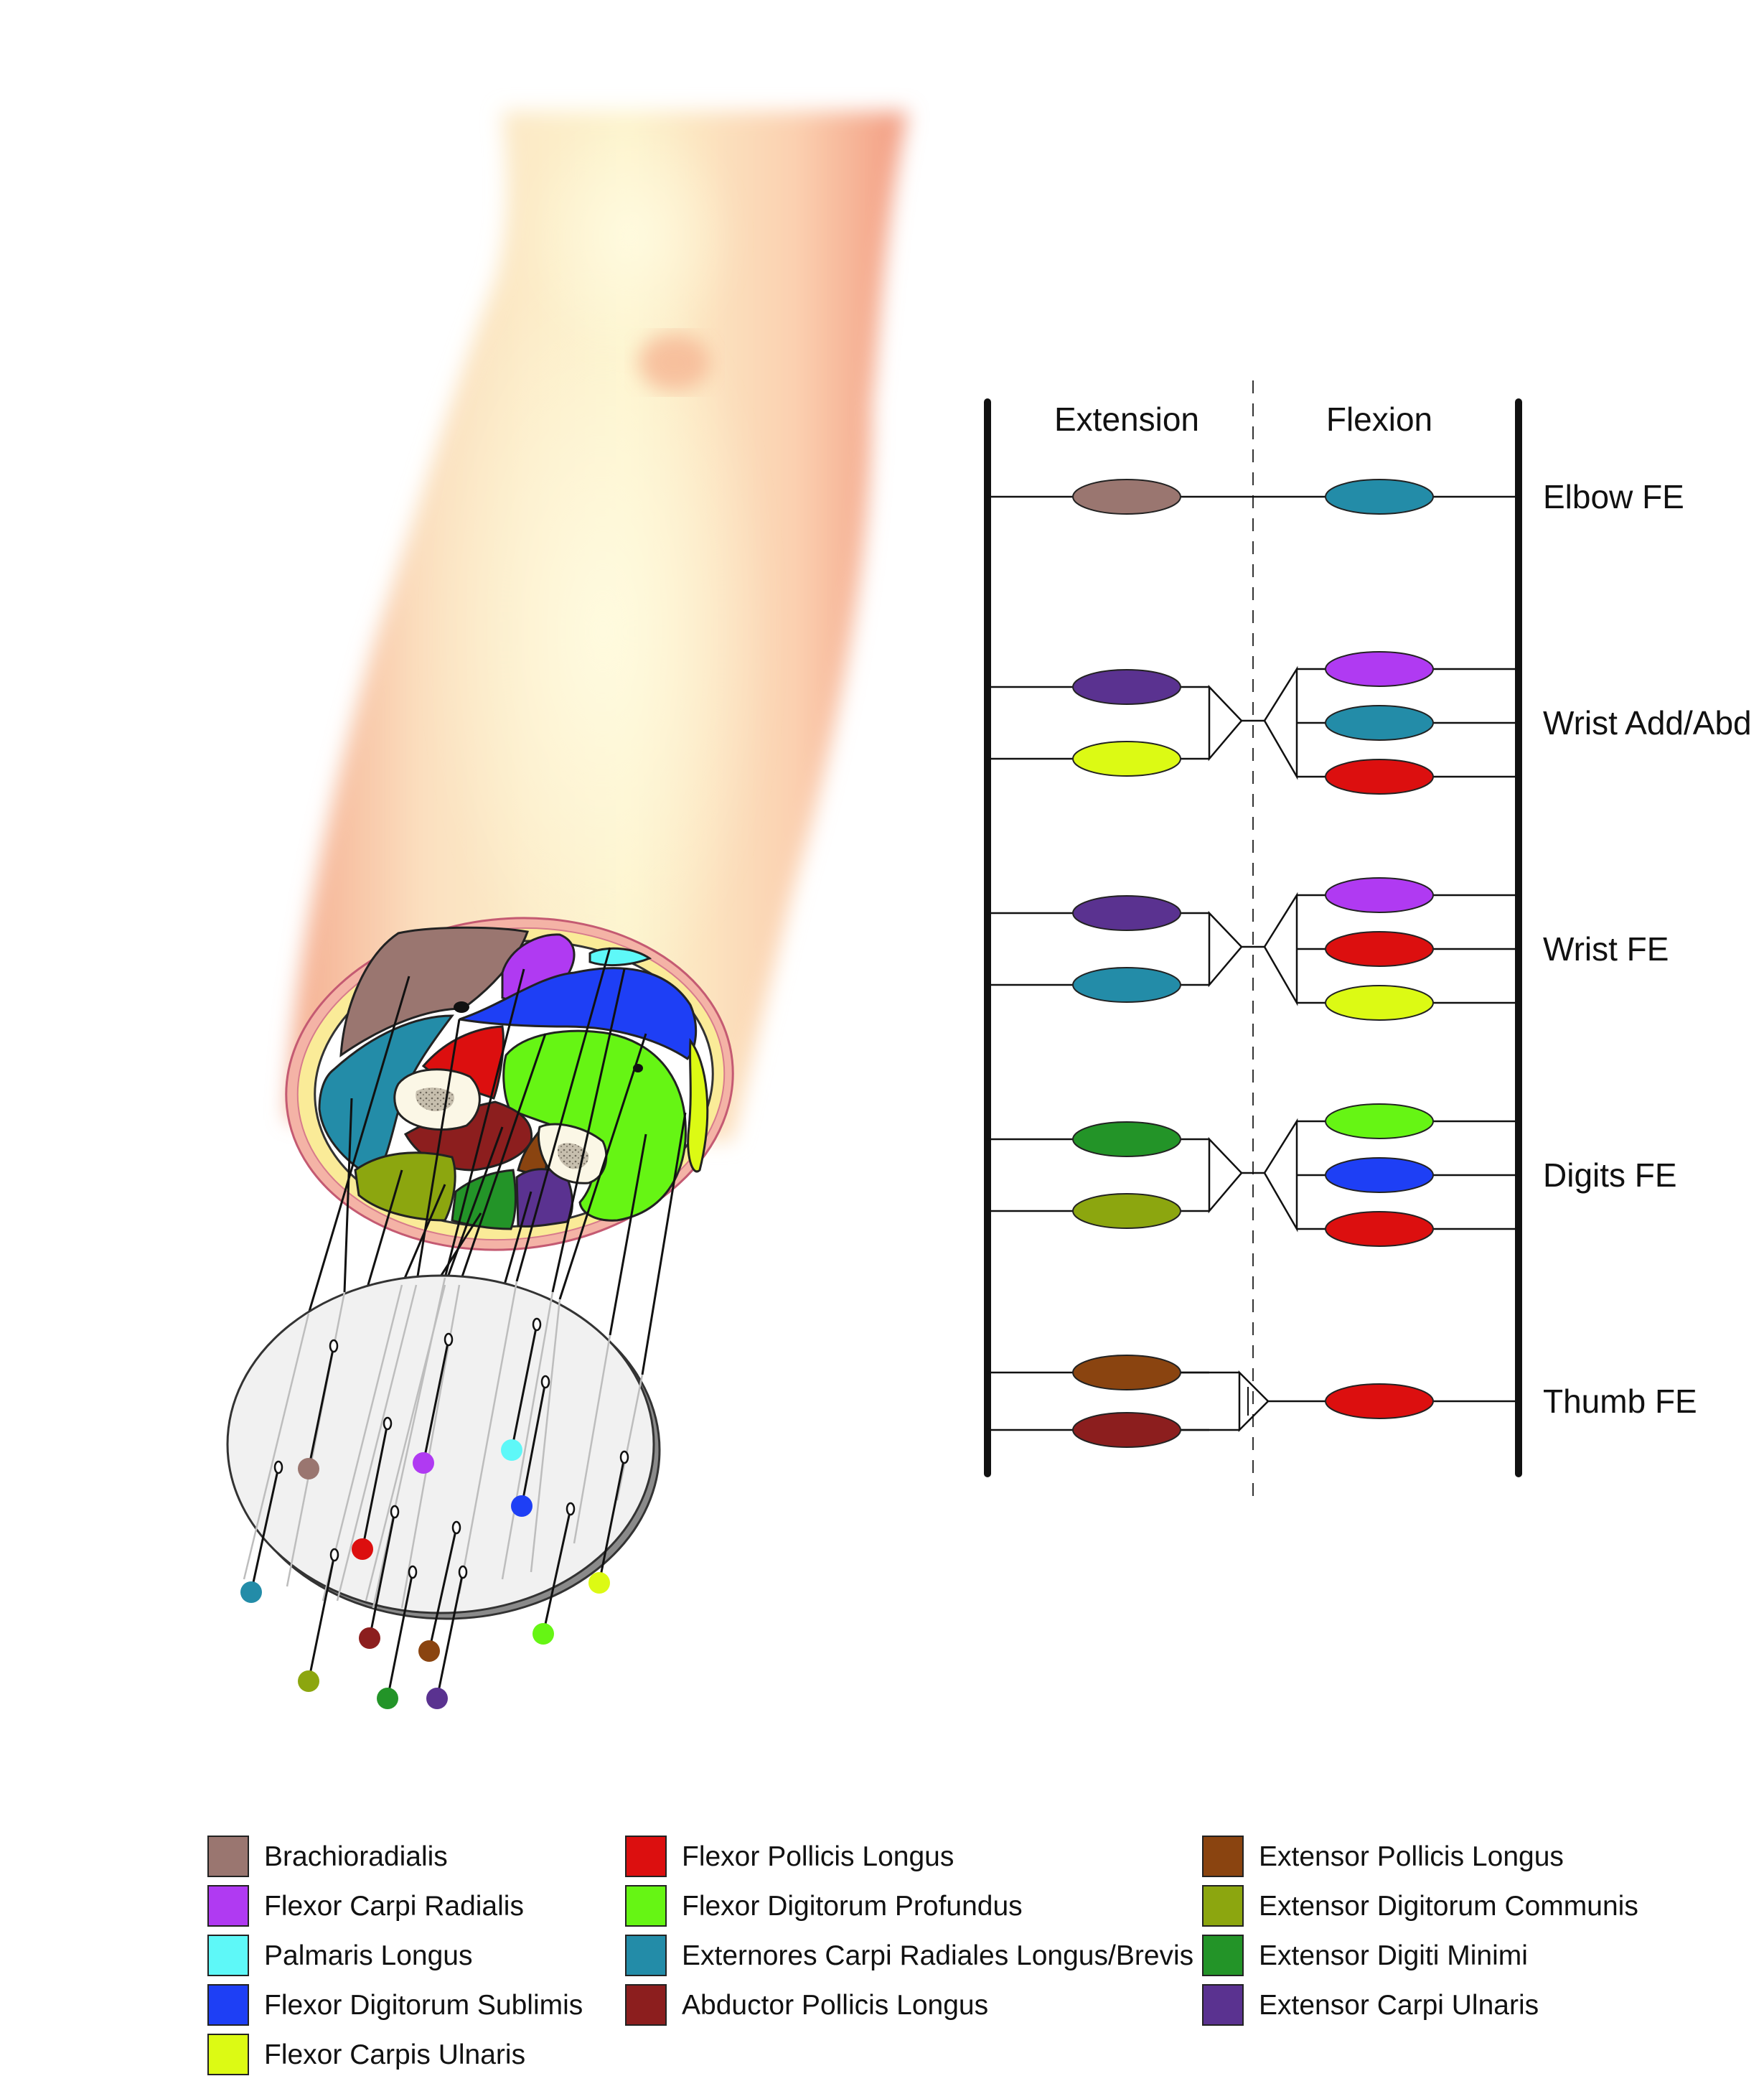 The image size is (1764, 2076). What do you see at coordinates (1126, 1372) in the screenshot?
I see `extension-node-extensor-pollicis-longus` at bounding box center [1126, 1372].